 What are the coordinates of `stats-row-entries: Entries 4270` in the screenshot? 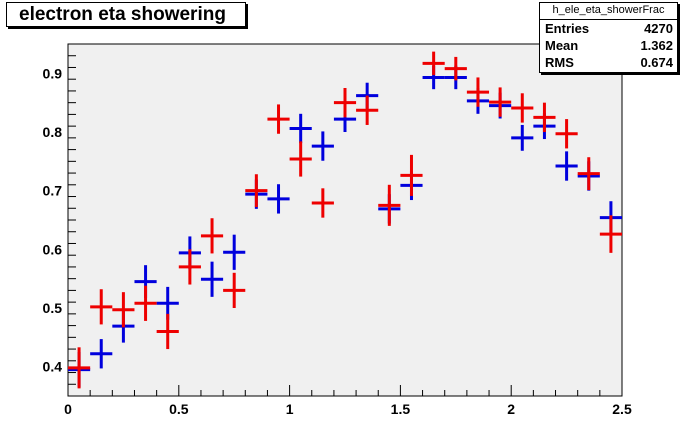 It's located at (608, 28).